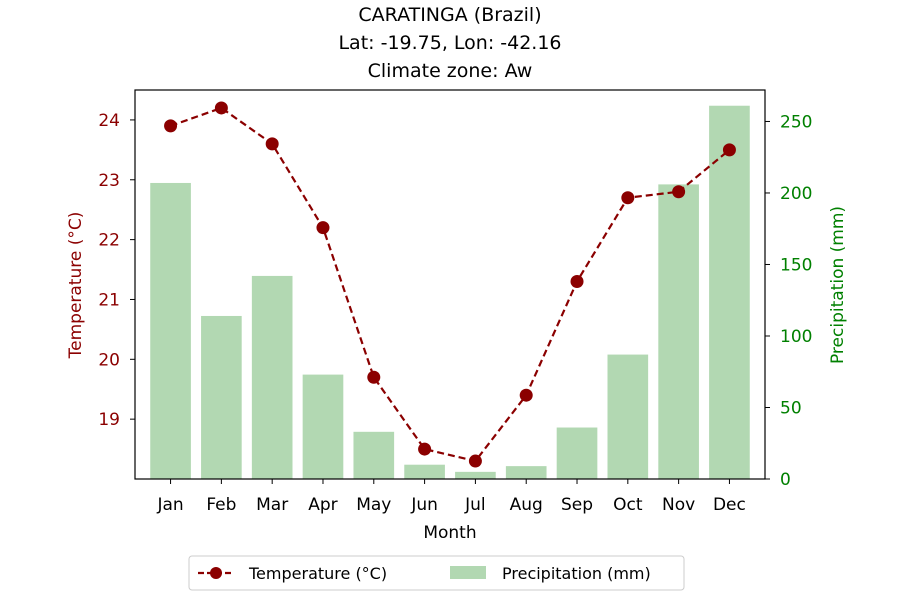 Image resolution: width=900 pixels, height=604 pixels. What do you see at coordinates (679, 192) in the screenshot?
I see `temperature-point-nov` at bounding box center [679, 192].